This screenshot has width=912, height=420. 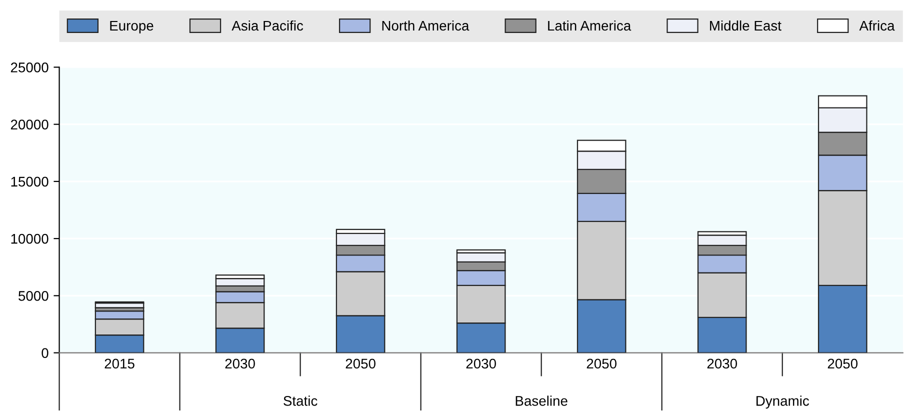 What do you see at coordinates (29, 125) in the screenshot?
I see `y-tick-label: 20000` at bounding box center [29, 125].